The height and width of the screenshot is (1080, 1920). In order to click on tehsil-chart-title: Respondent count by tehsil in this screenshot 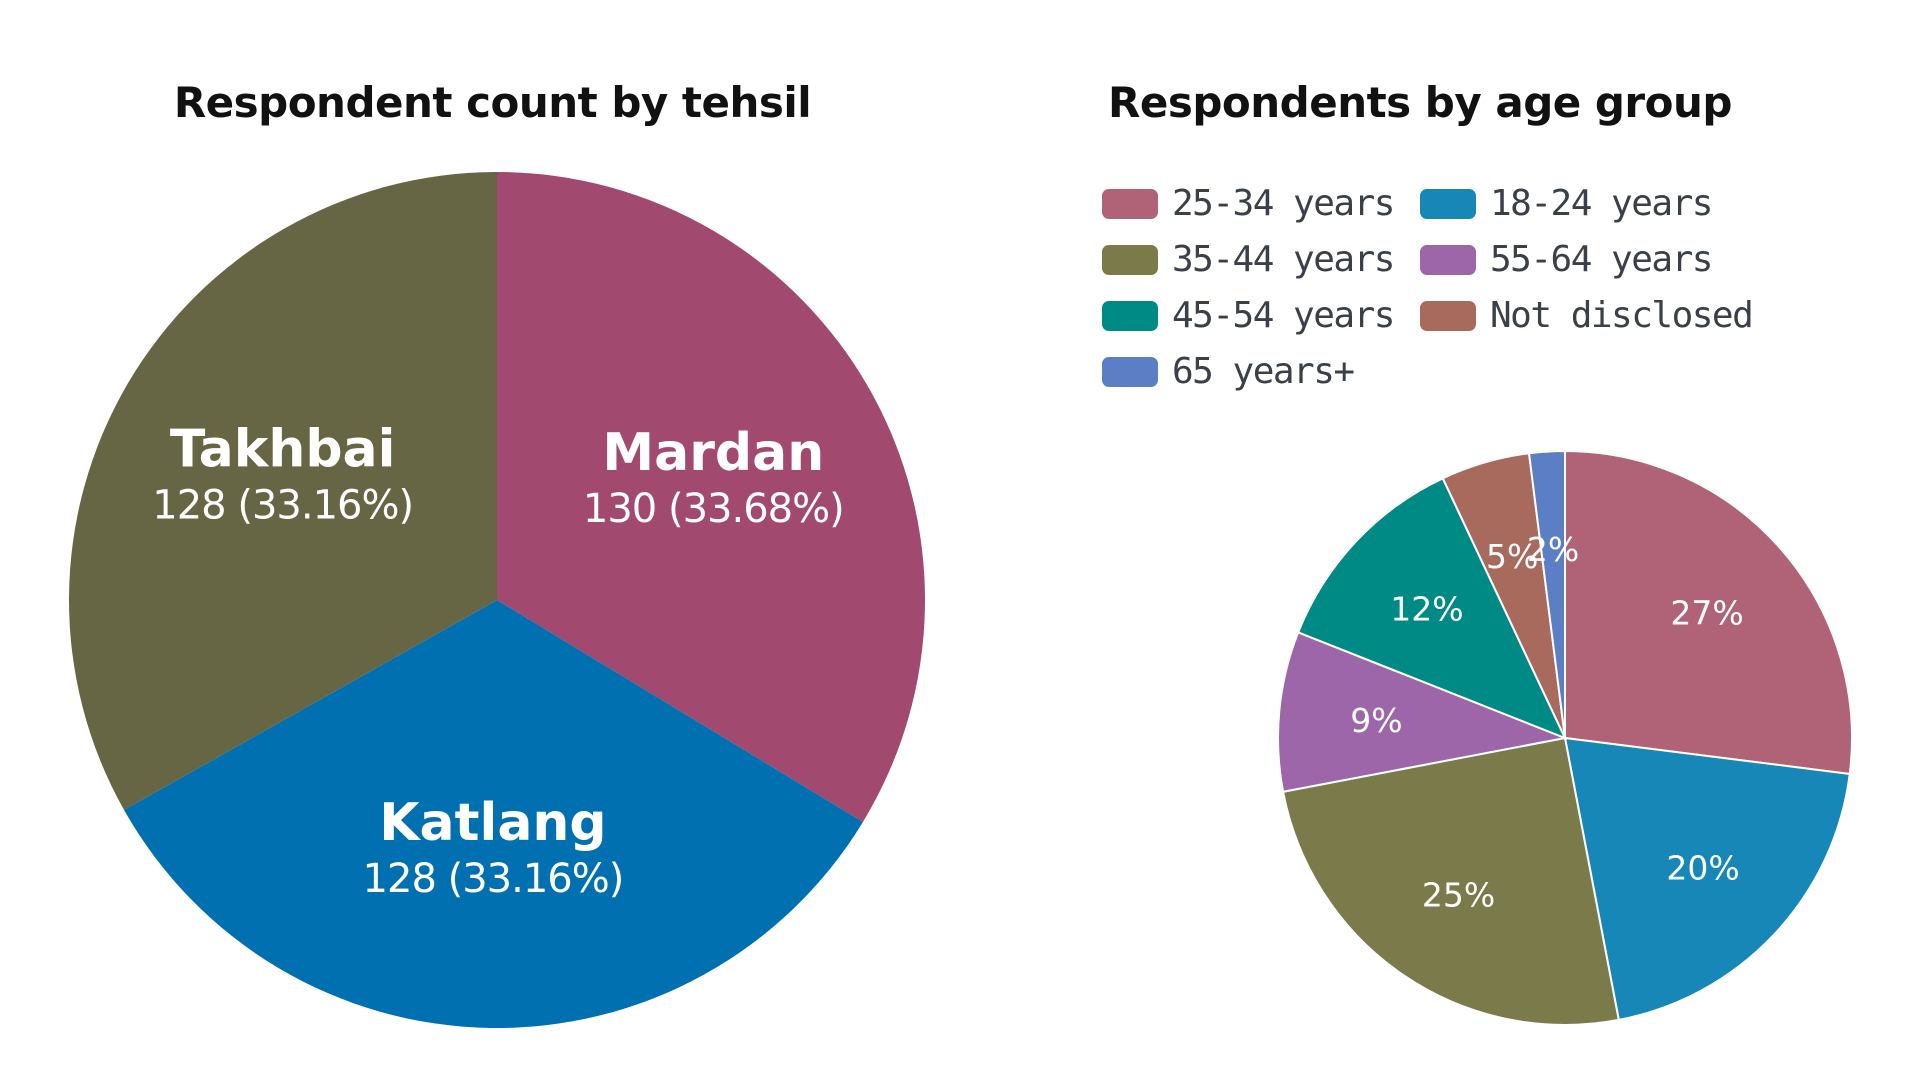, I will do `click(492, 102)`.